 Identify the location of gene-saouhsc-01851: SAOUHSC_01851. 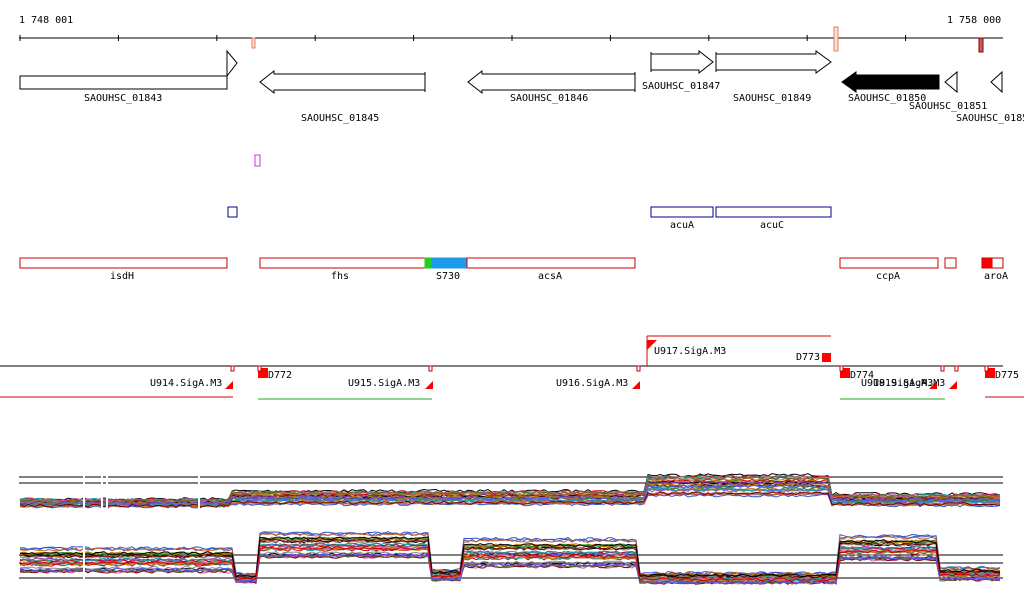
(948, 91).